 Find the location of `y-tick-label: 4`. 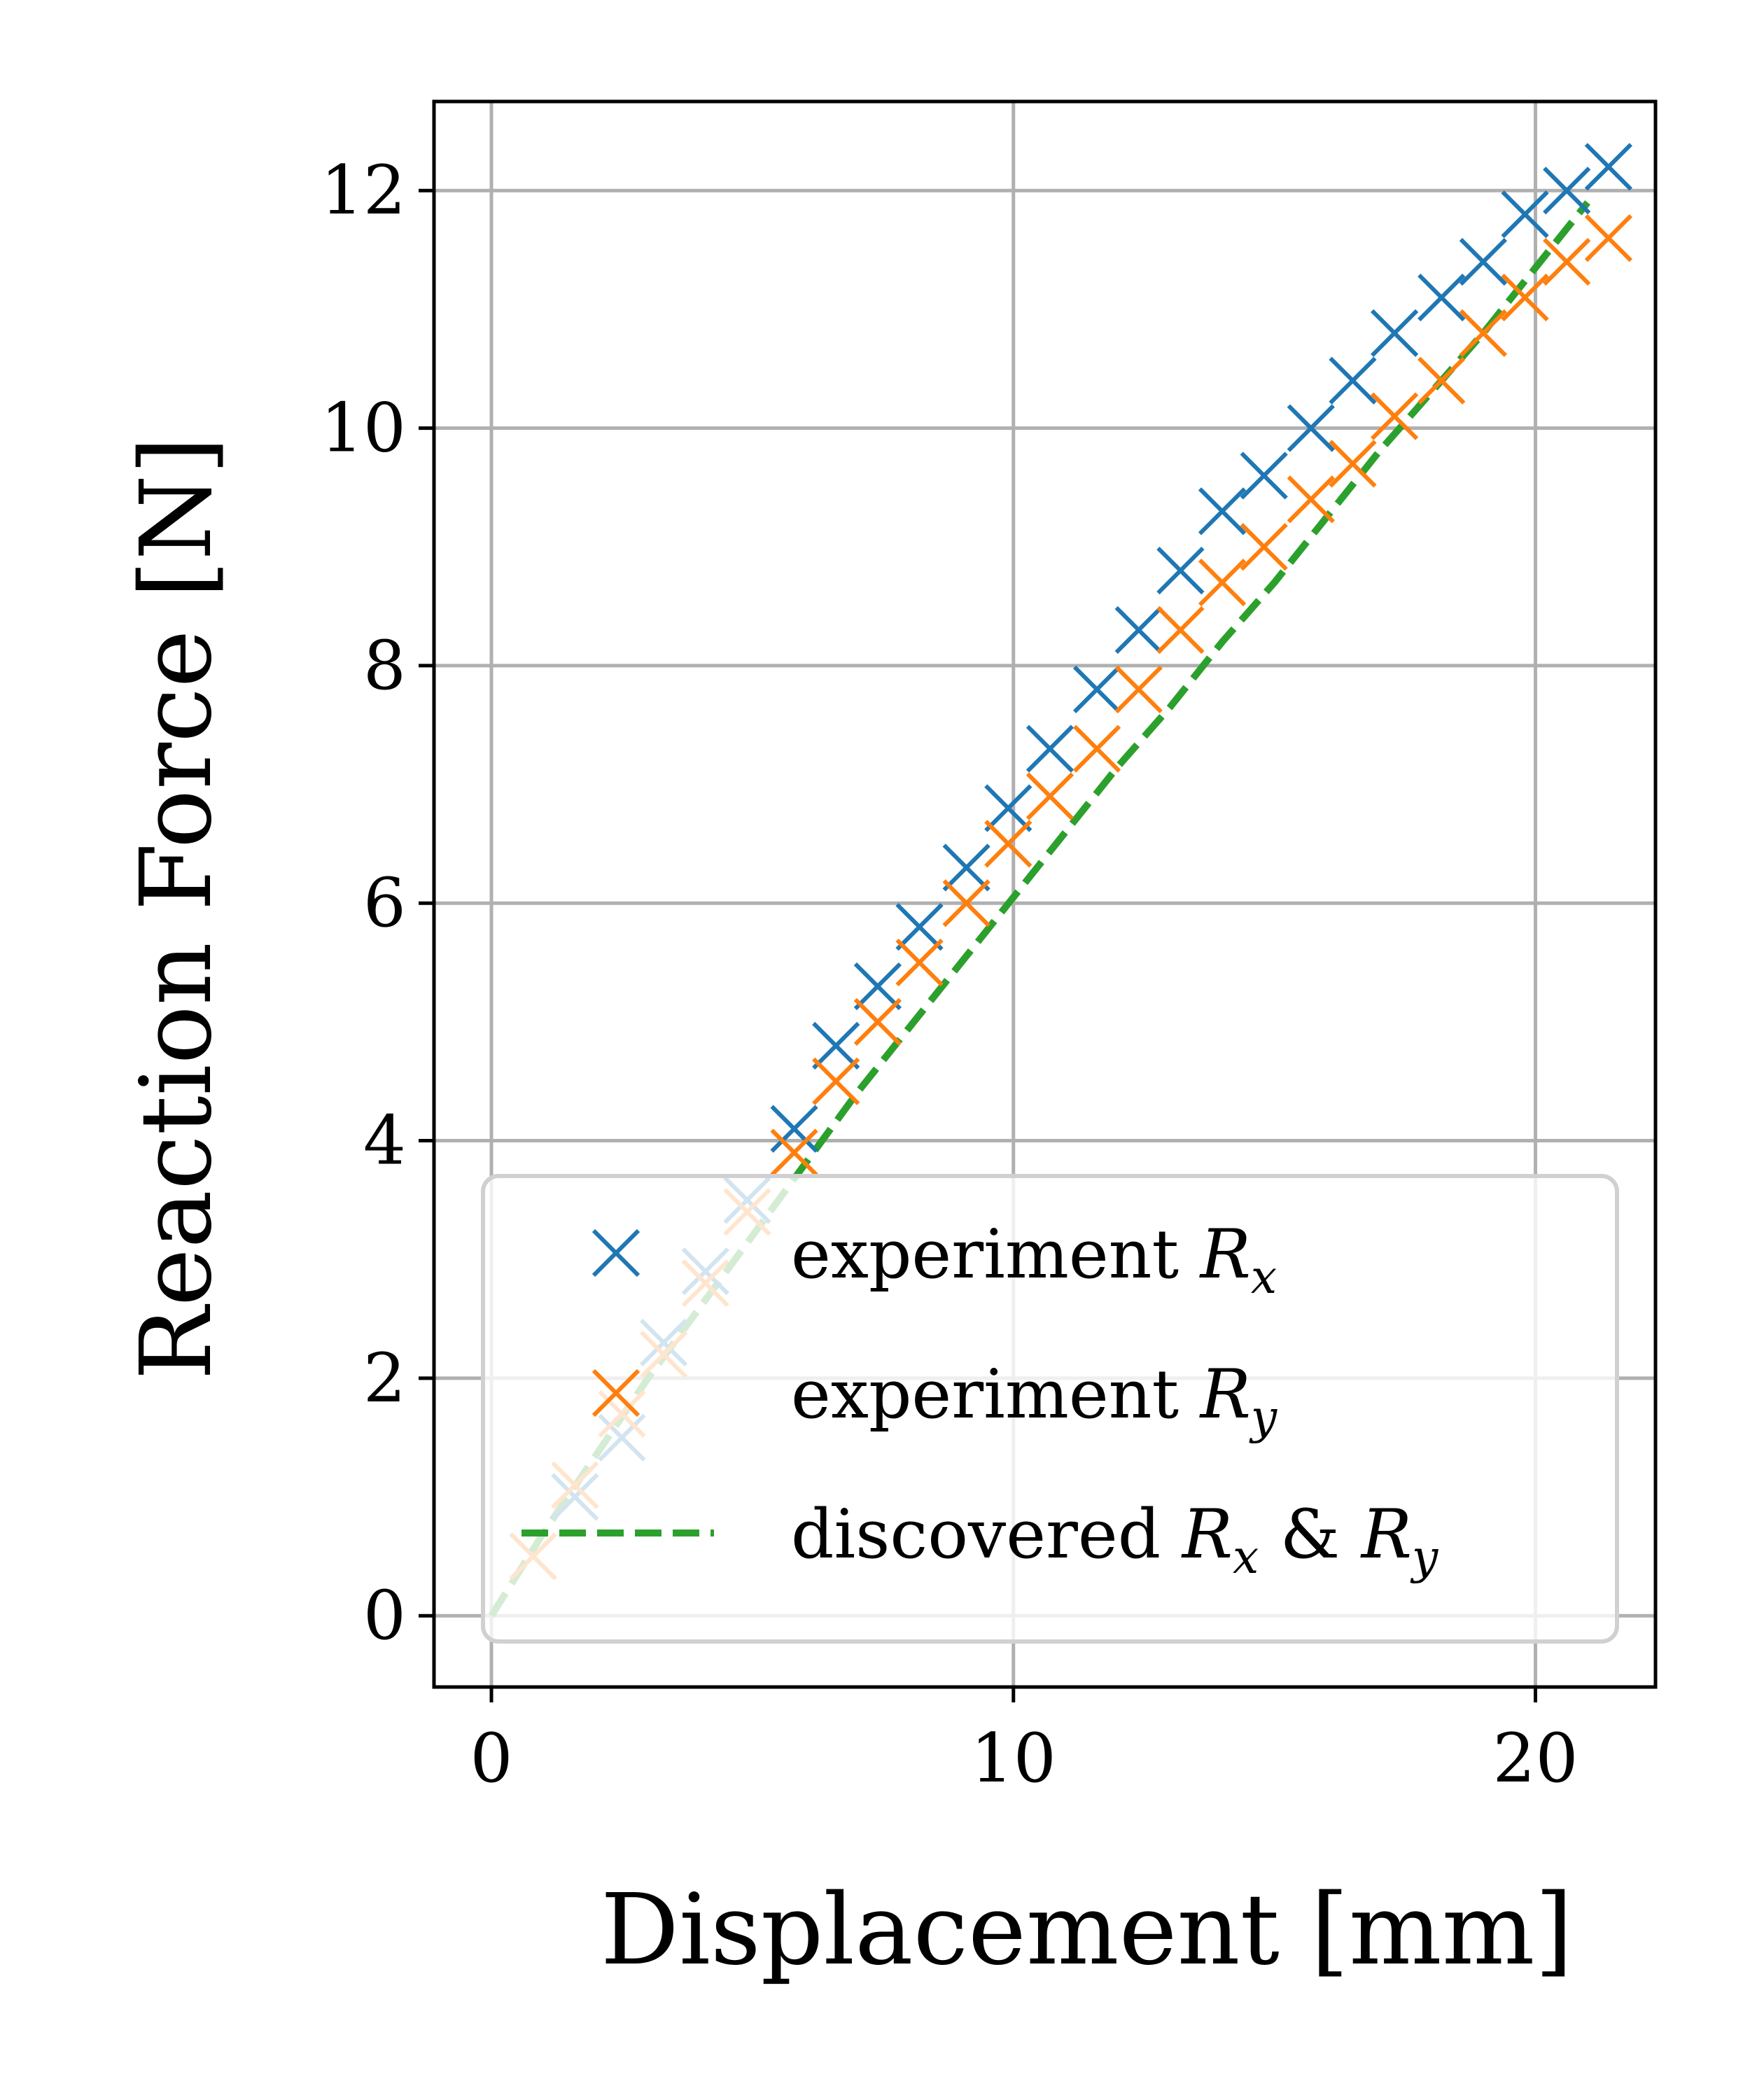

y-tick-label: 4 is located at coordinates (384, 1141).